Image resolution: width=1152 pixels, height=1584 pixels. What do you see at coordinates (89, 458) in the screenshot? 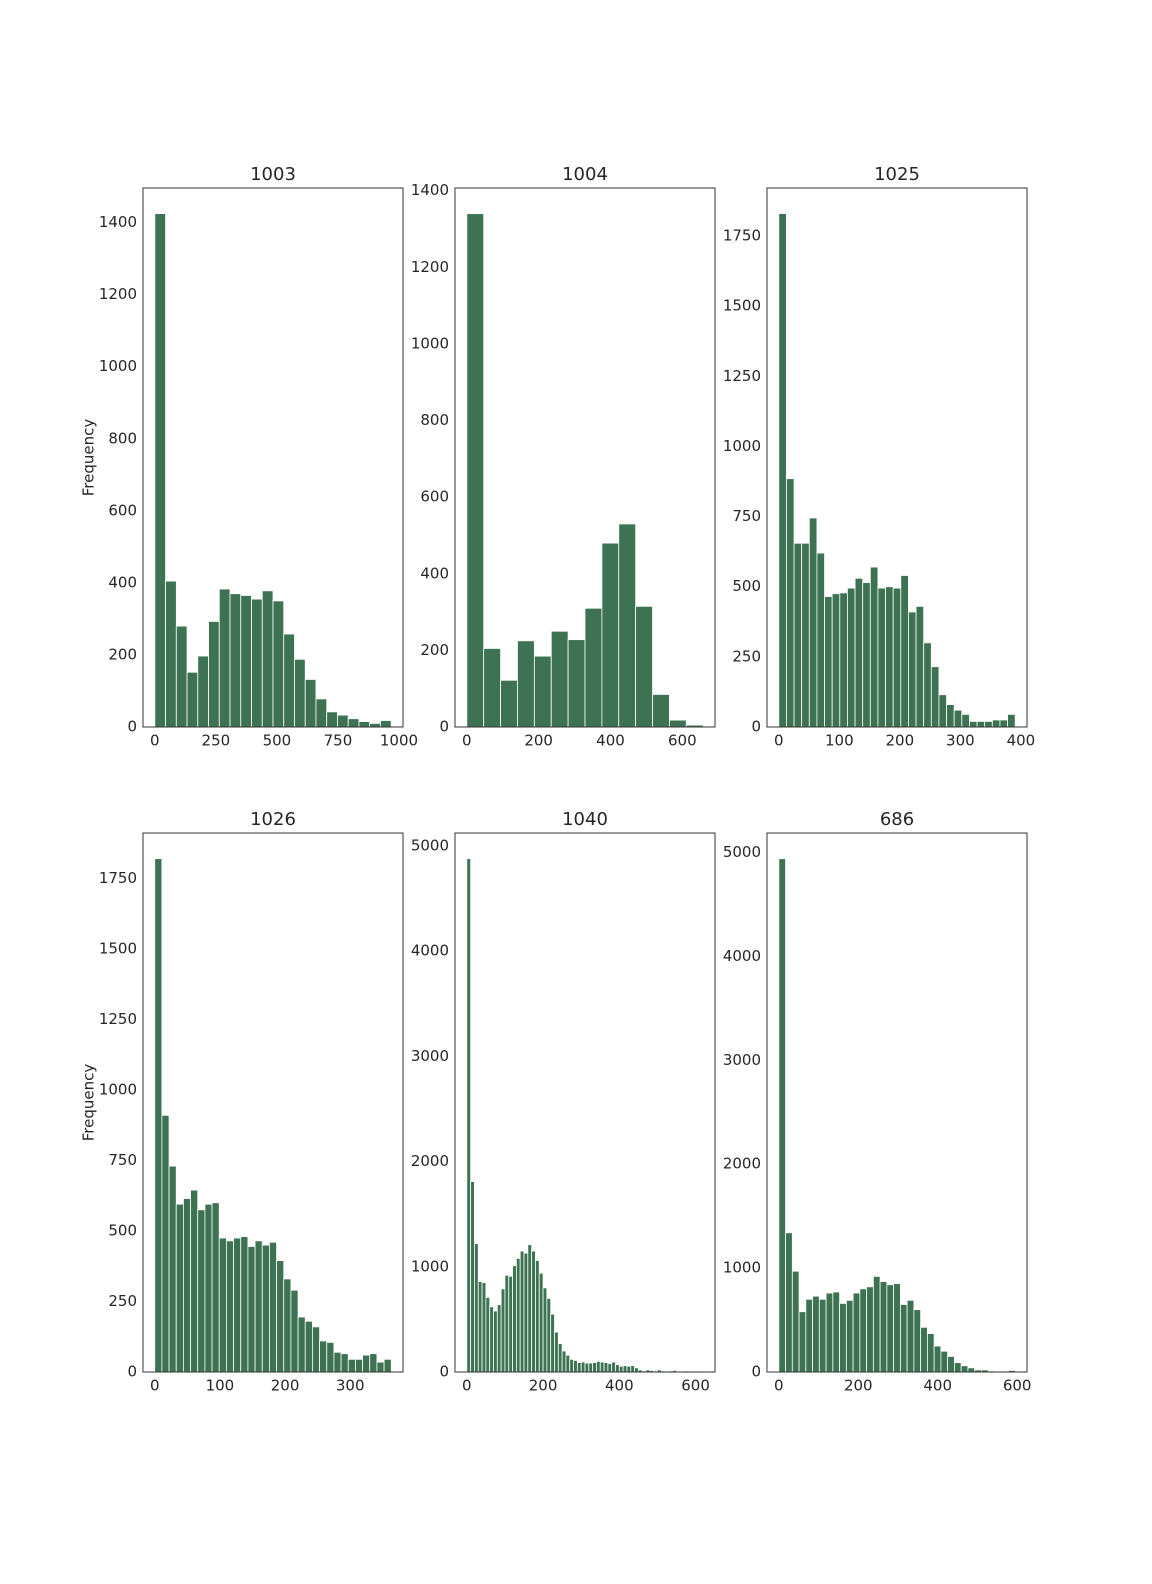
I see `y-axis-label: Frequency` at bounding box center [89, 458].